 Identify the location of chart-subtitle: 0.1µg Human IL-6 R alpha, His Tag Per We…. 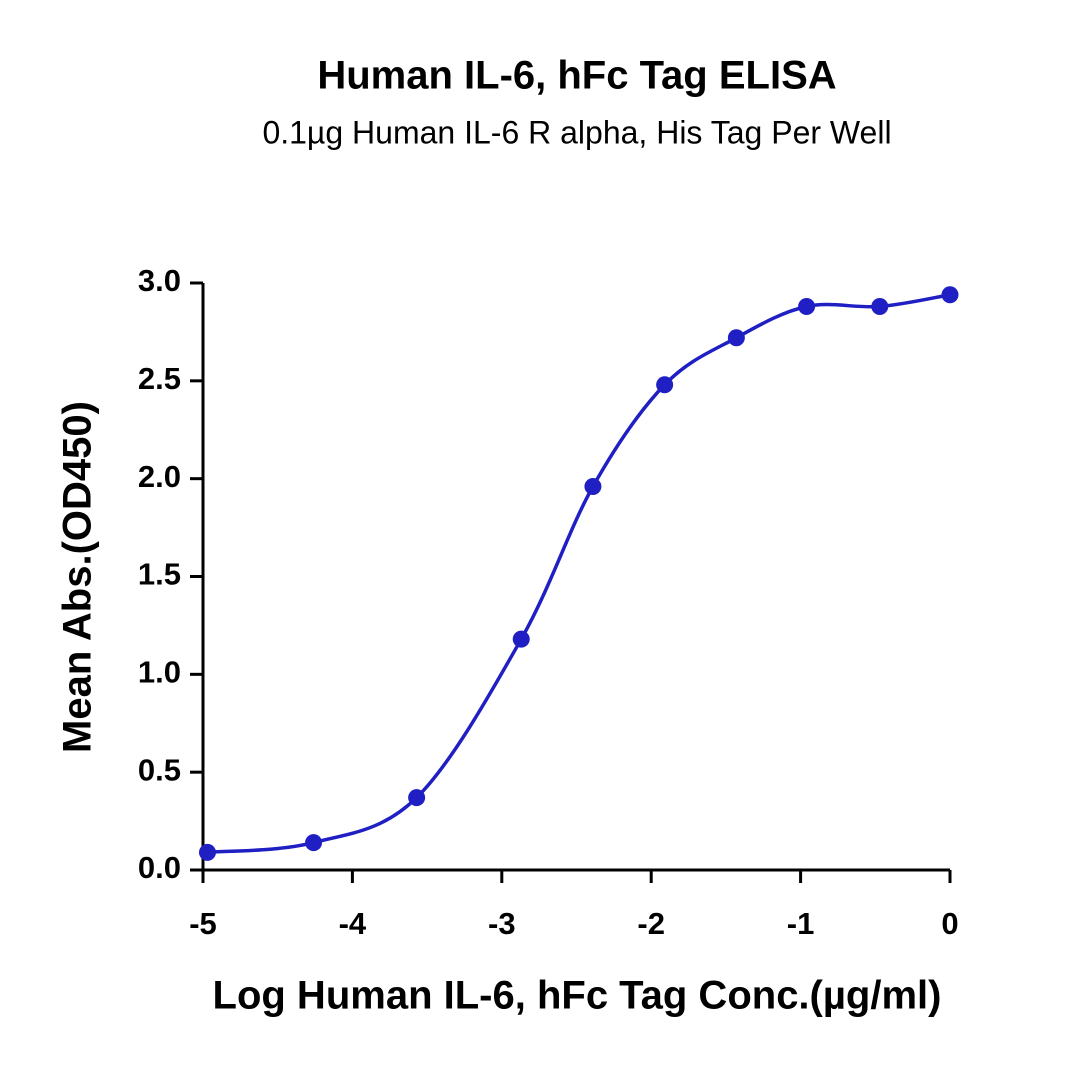
(576, 132).